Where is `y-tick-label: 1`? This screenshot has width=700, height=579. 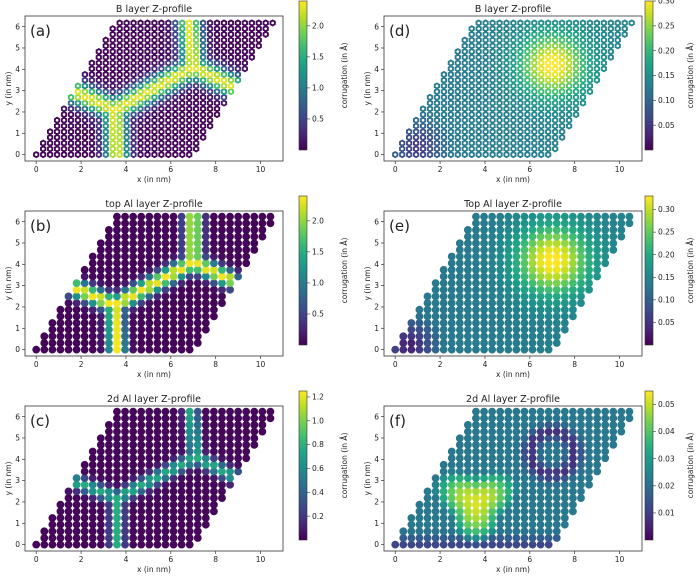 y-tick-label: 1 is located at coordinates (17, 523).